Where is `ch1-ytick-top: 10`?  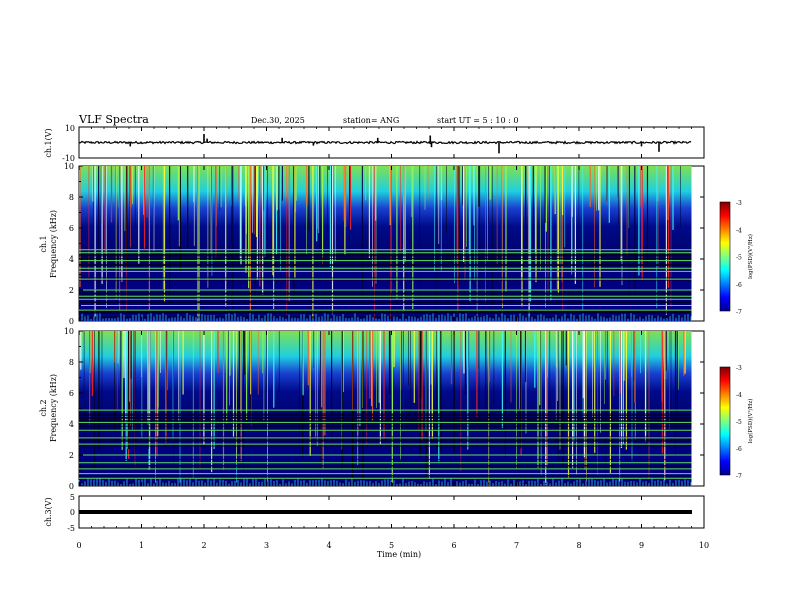
ch1-ytick-top: 10 is located at coordinates (70, 128).